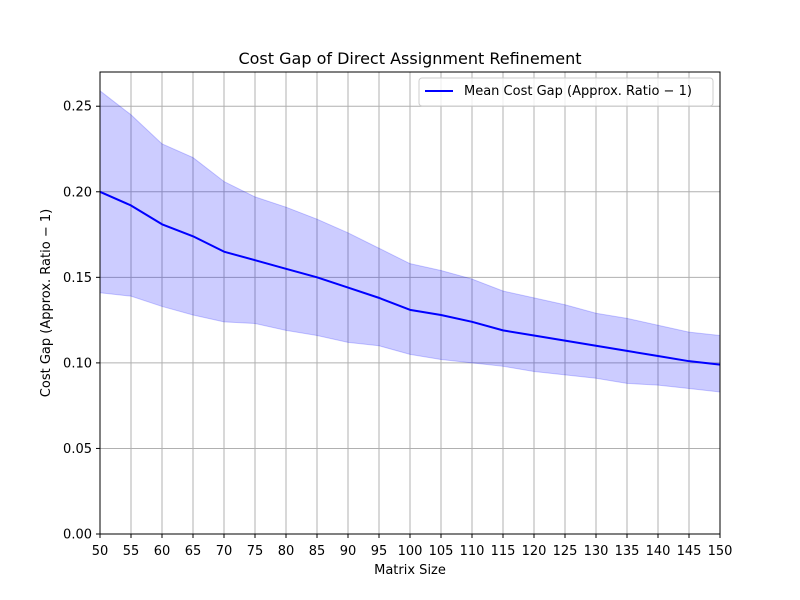 The image size is (800, 600). I want to click on x-tick-label: 80, so click(286, 551).